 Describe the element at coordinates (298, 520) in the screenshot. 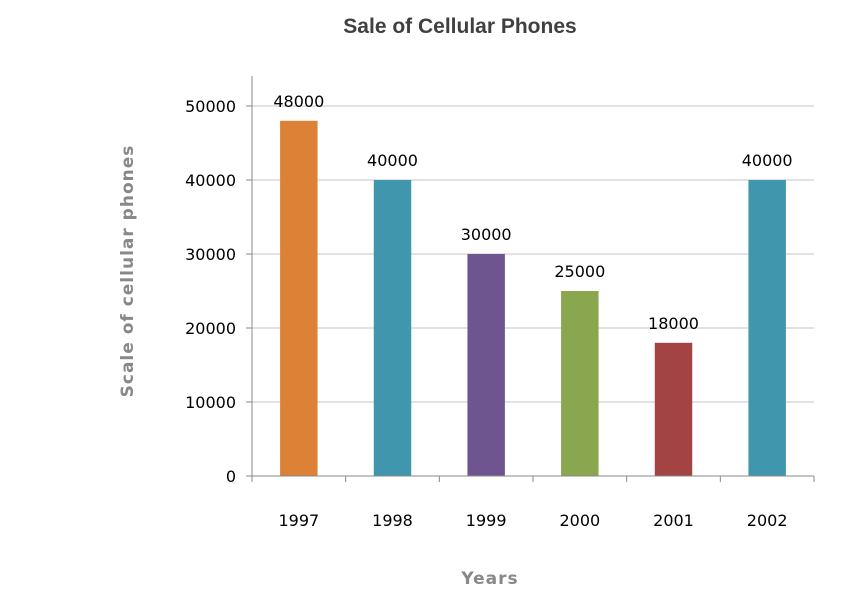

I see `x-tick-label: 1997` at that location.